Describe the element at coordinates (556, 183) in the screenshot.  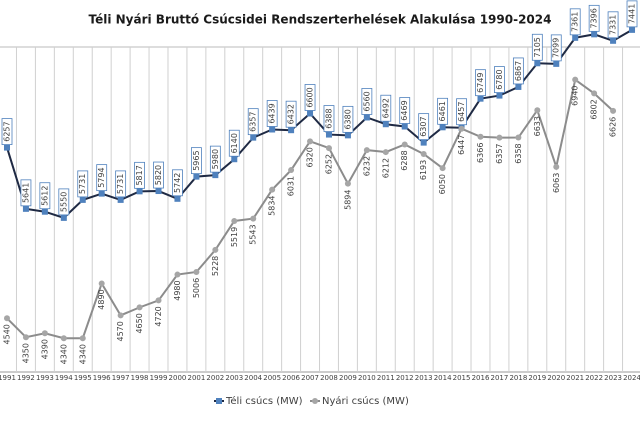
I see `data-label: 6063` at that location.